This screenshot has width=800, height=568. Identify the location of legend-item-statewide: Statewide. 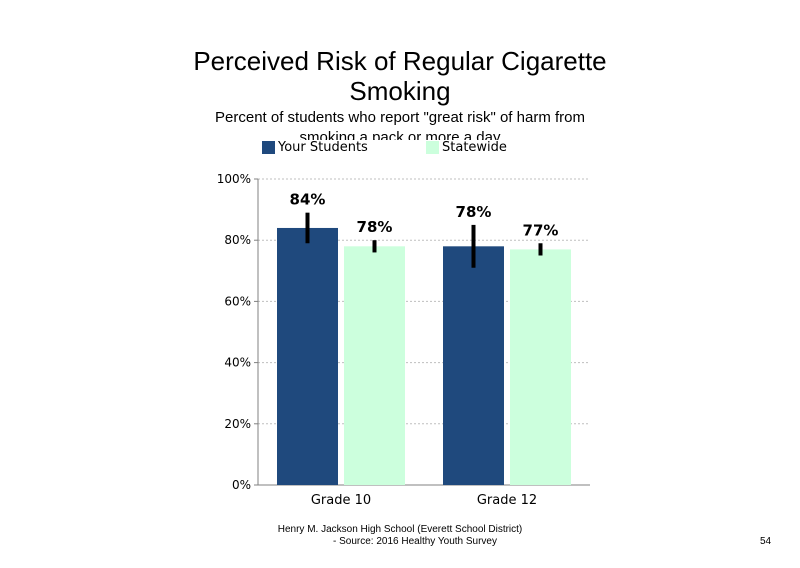
(466, 147).